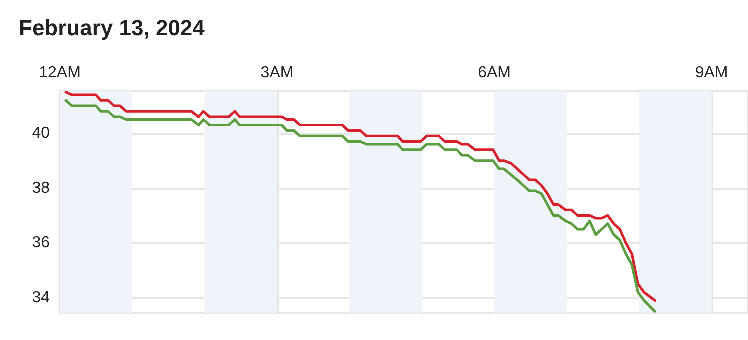 This screenshot has height=340, width=748. What do you see at coordinates (41, 188) in the screenshot?
I see `y-tick-label: 38` at bounding box center [41, 188].